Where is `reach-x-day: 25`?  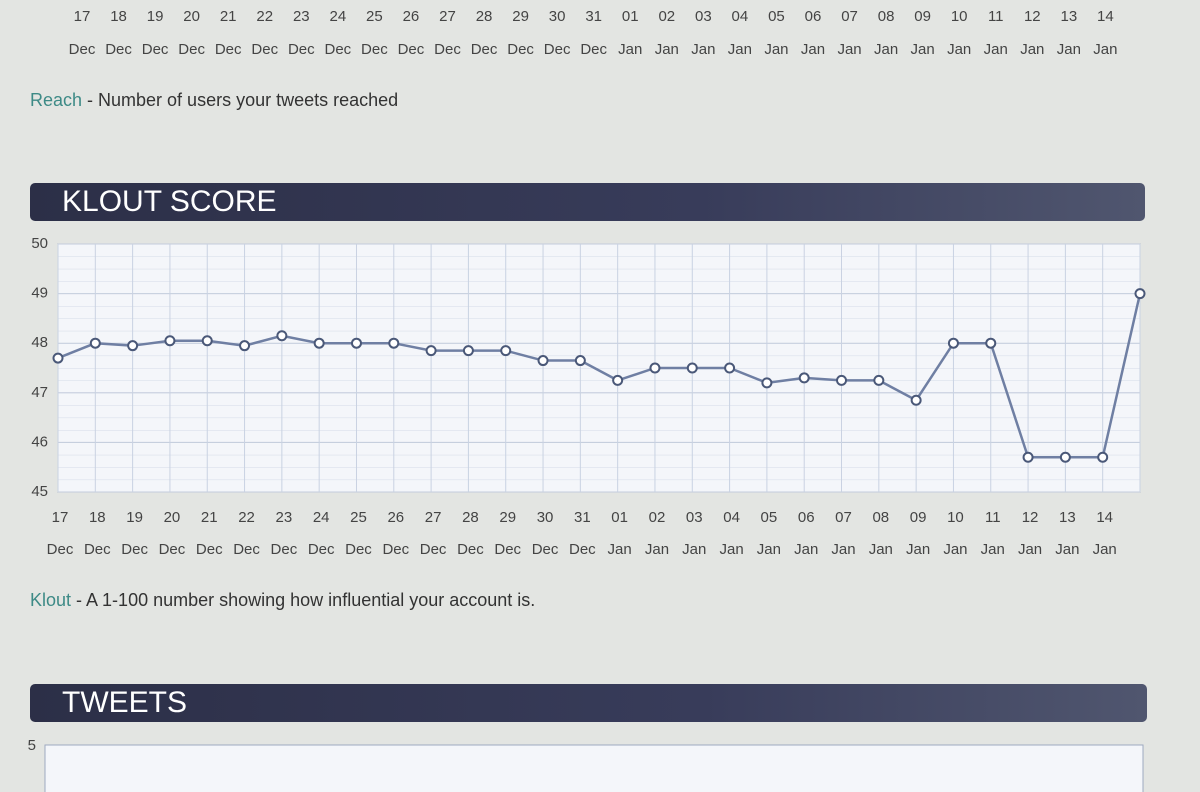 reach-x-day: 25 is located at coordinates (374, 16).